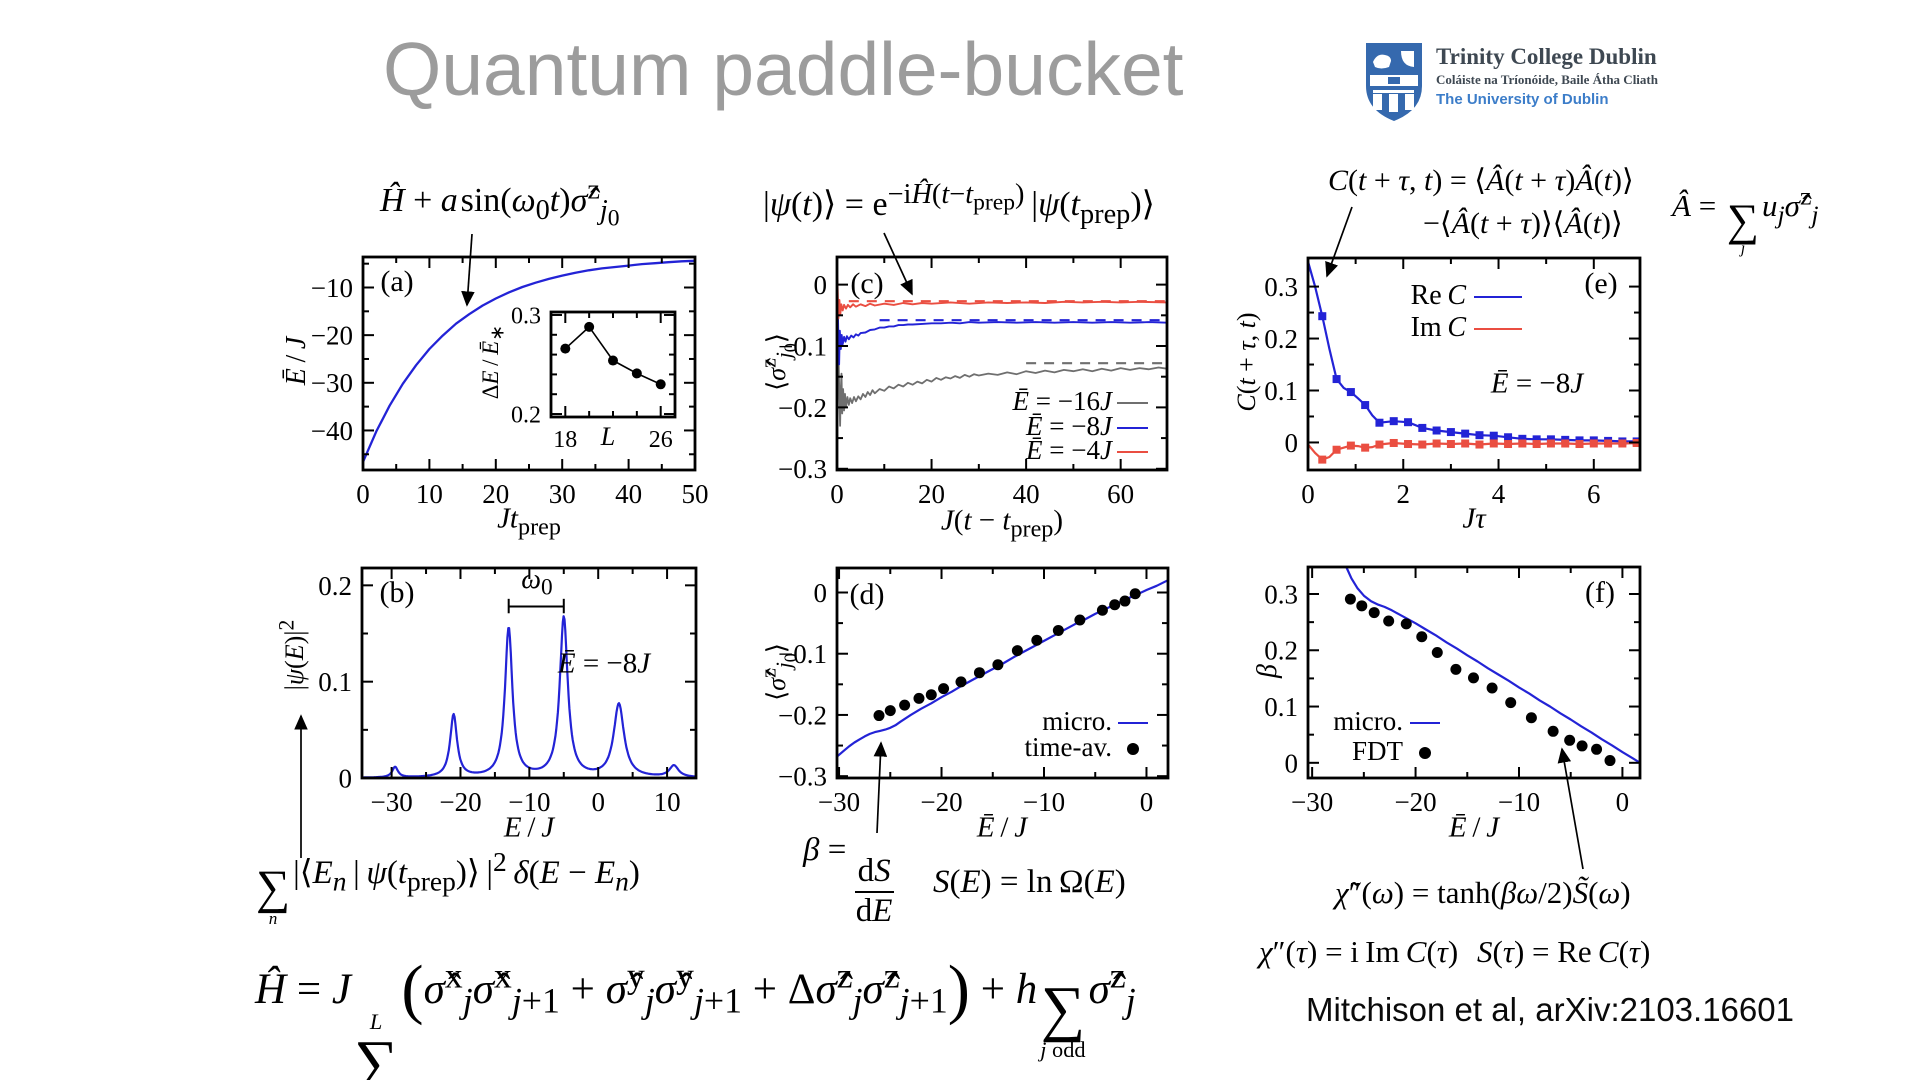 The width and height of the screenshot is (1920, 1080). Describe the element at coordinates (332, 288) in the screenshot. I see `panel-a-ytick: −10` at that location.